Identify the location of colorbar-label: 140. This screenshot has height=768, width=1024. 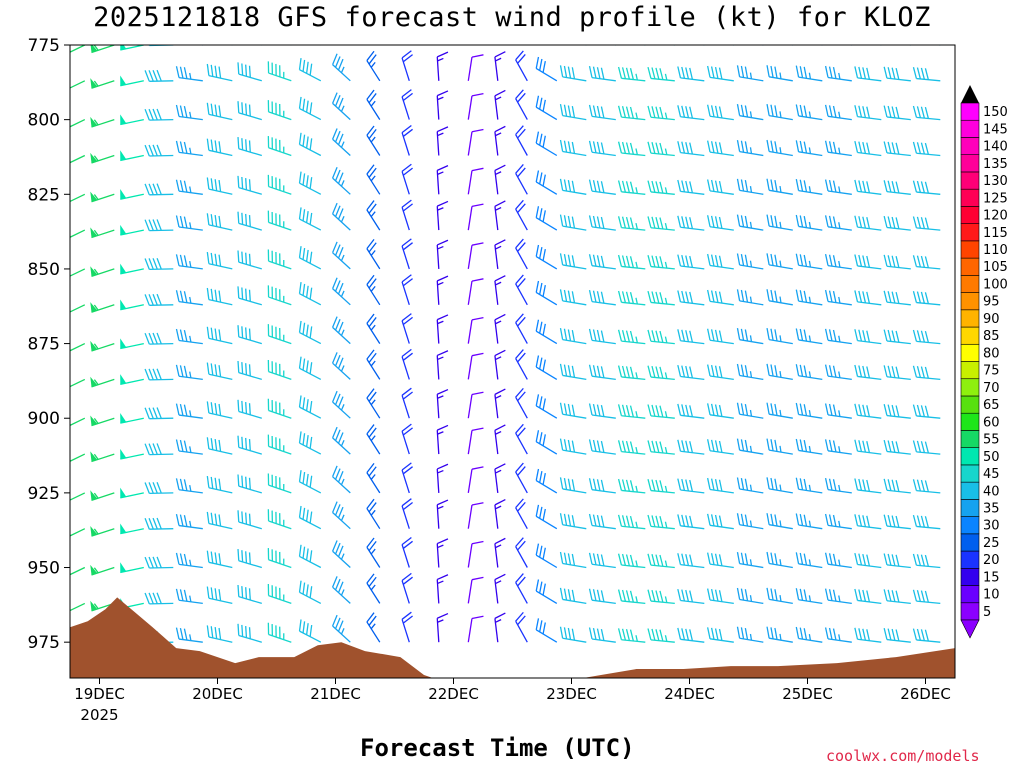
(995, 147).